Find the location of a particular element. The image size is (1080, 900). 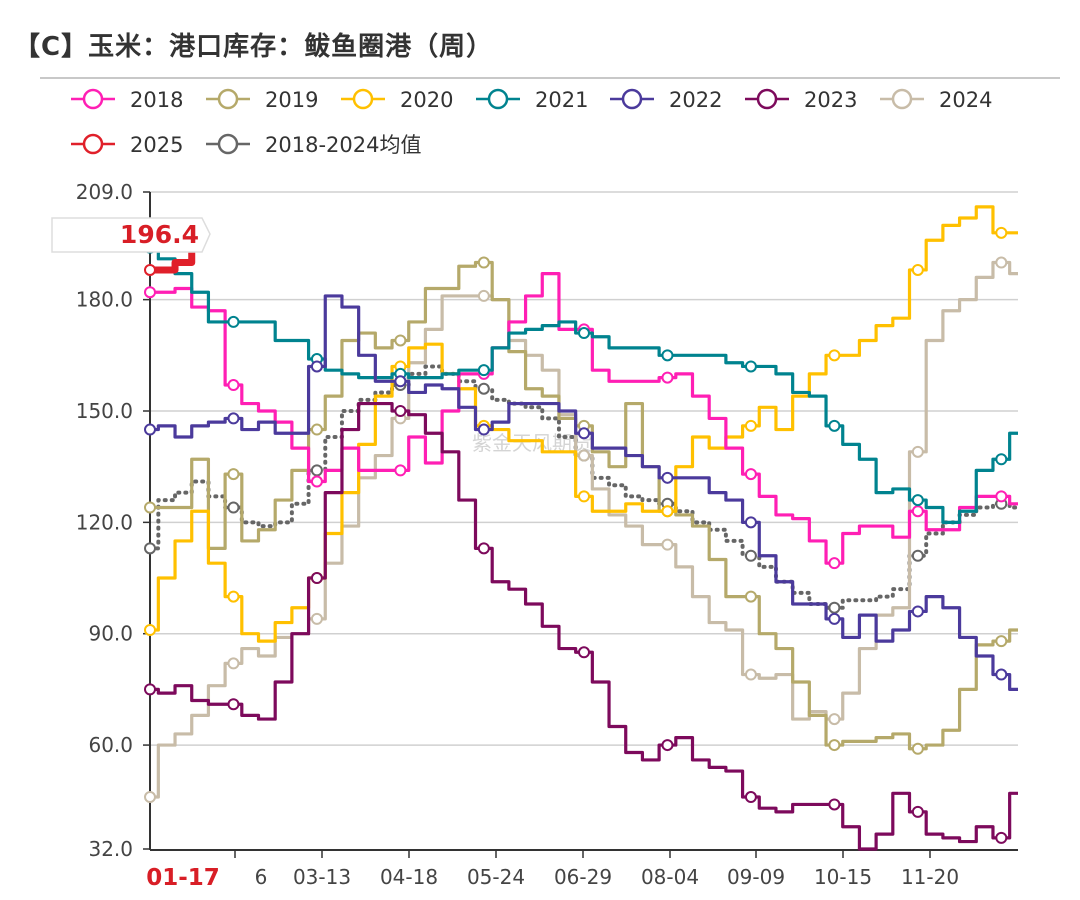

legend-label: 2019 is located at coordinates (291, 100).